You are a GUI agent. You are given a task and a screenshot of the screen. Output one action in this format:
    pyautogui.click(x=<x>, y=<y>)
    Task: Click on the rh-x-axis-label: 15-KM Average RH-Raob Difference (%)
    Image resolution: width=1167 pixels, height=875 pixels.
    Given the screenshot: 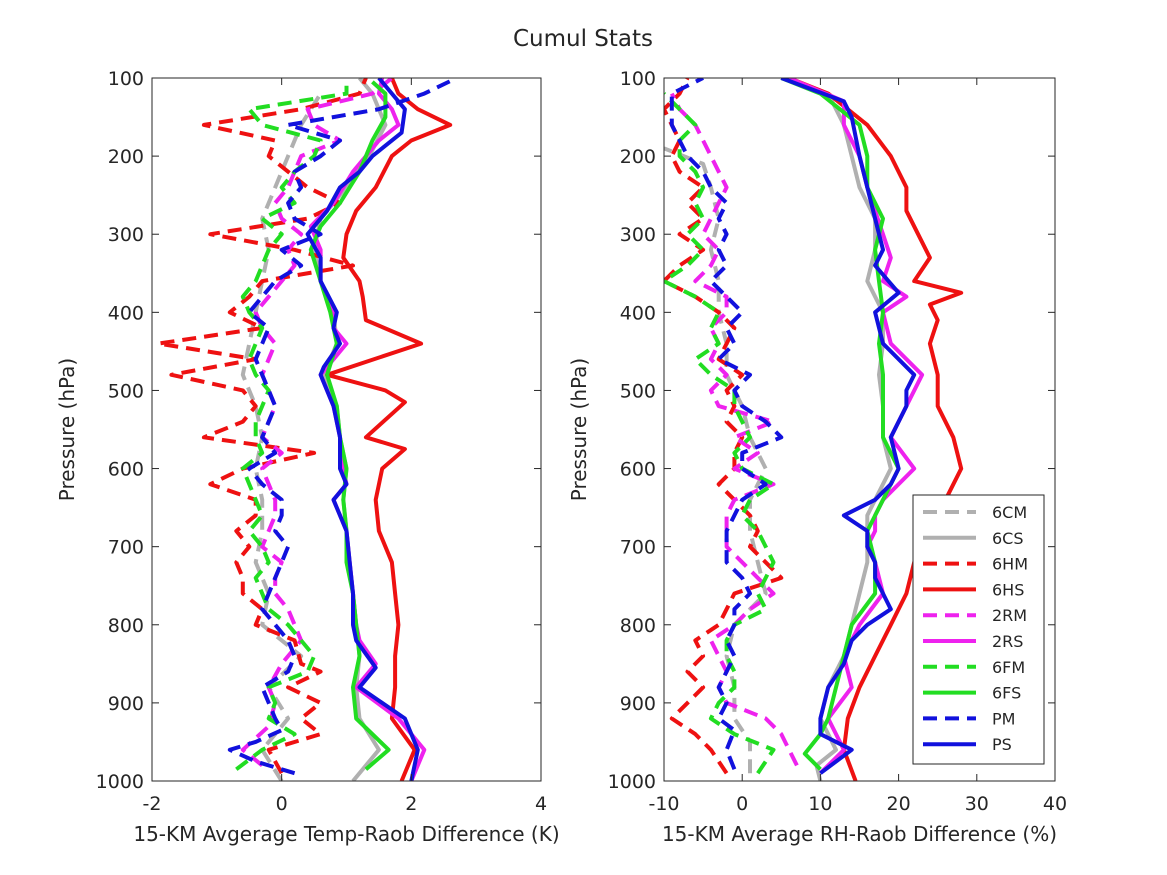 What is the action you would take?
    pyautogui.click(x=859, y=834)
    